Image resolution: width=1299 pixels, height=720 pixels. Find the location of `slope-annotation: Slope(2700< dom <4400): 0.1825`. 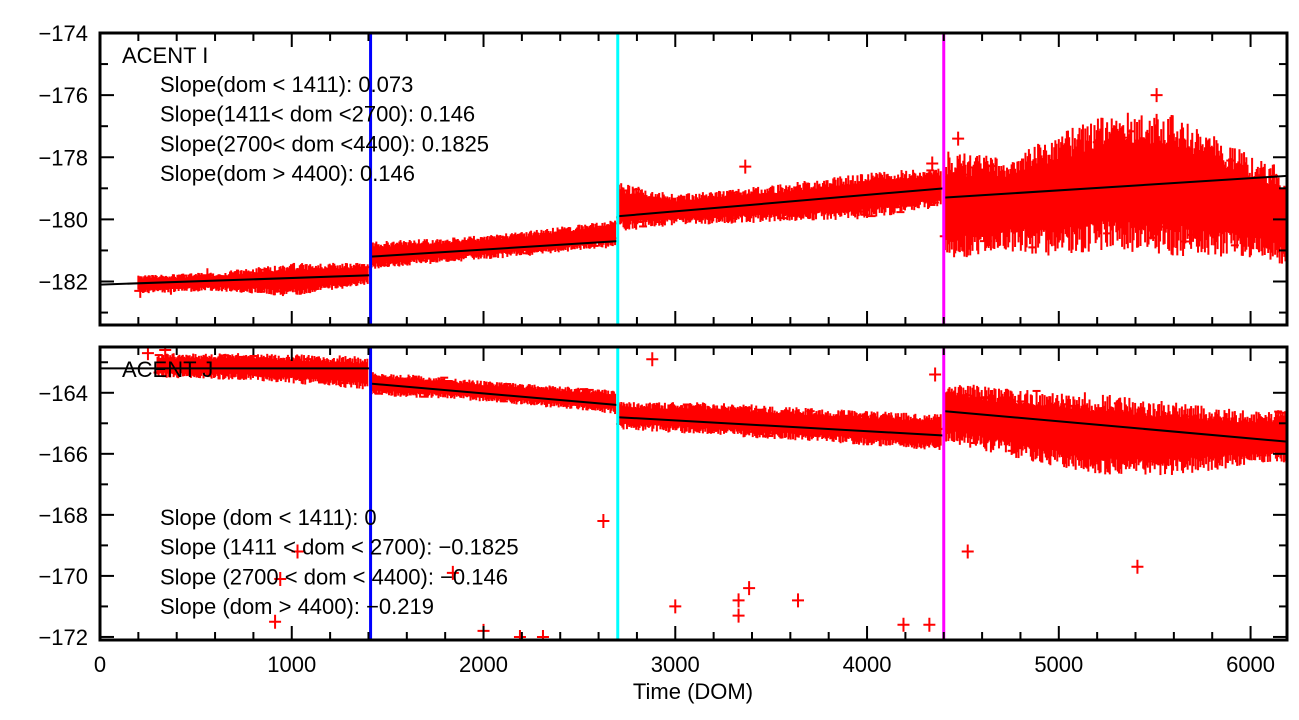

slope-annotation: Slope(2700< dom <4400): 0.1825 is located at coordinates (324, 143).